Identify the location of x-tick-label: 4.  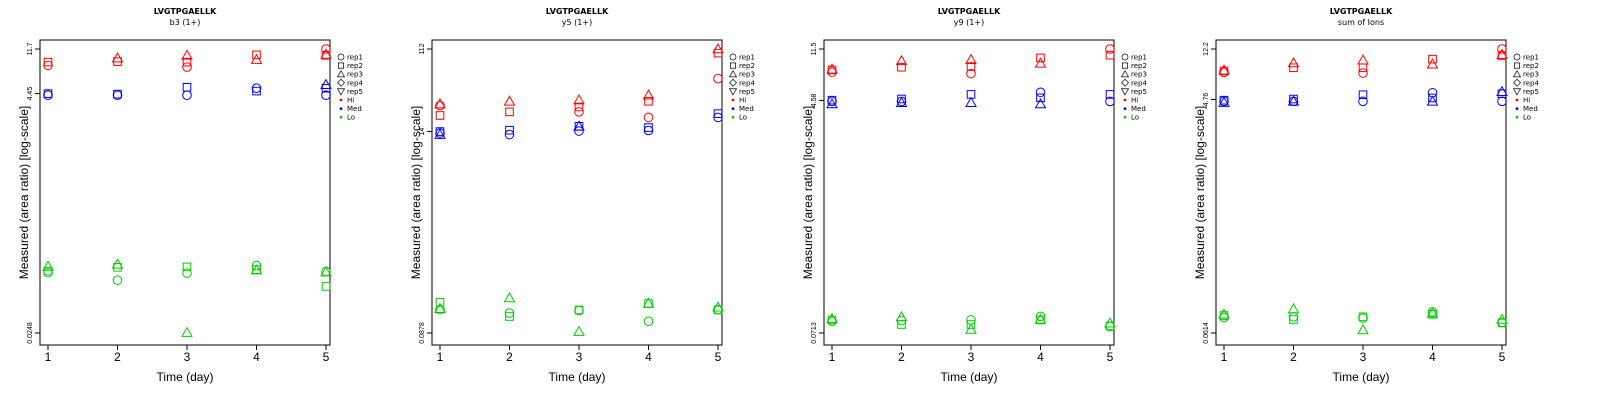
(648, 357).